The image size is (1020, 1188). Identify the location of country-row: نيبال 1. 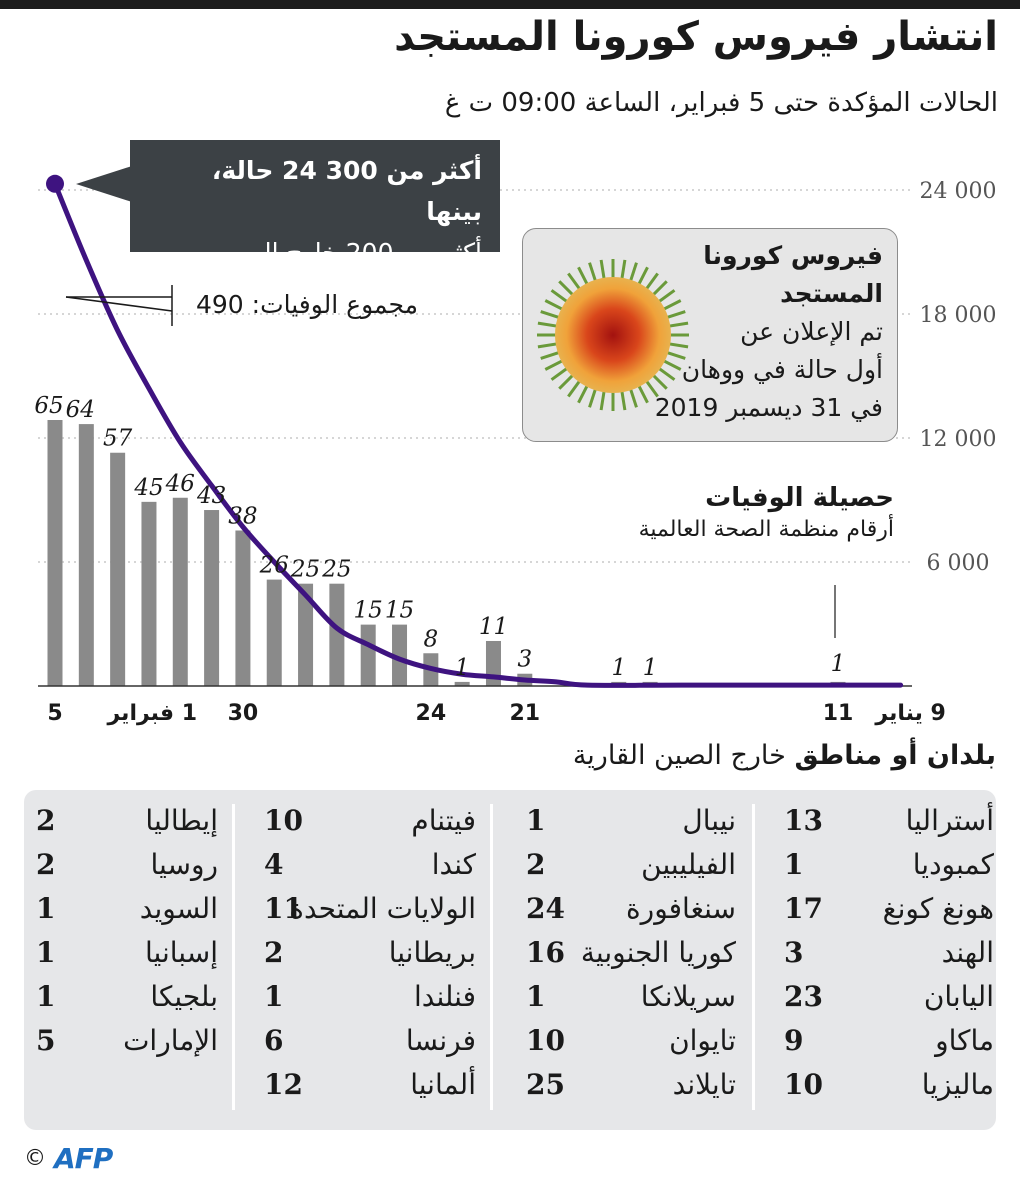
(631, 826).